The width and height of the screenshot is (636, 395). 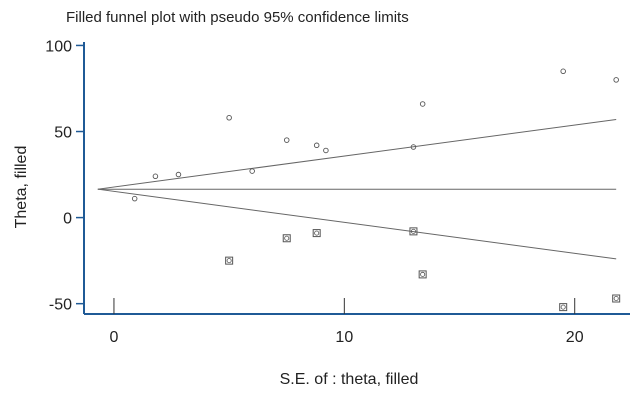 I want to click on y-tick-label: 100, so click(x=58, y=46).